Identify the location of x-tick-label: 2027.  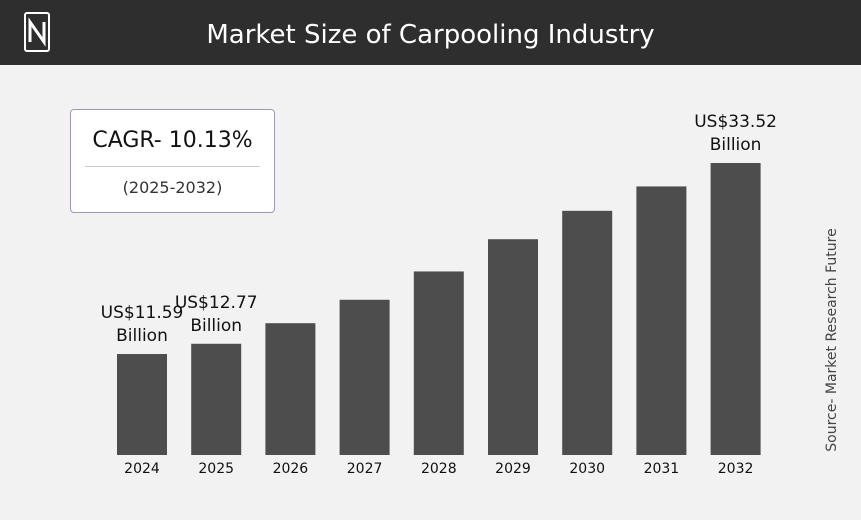
(365, 469).